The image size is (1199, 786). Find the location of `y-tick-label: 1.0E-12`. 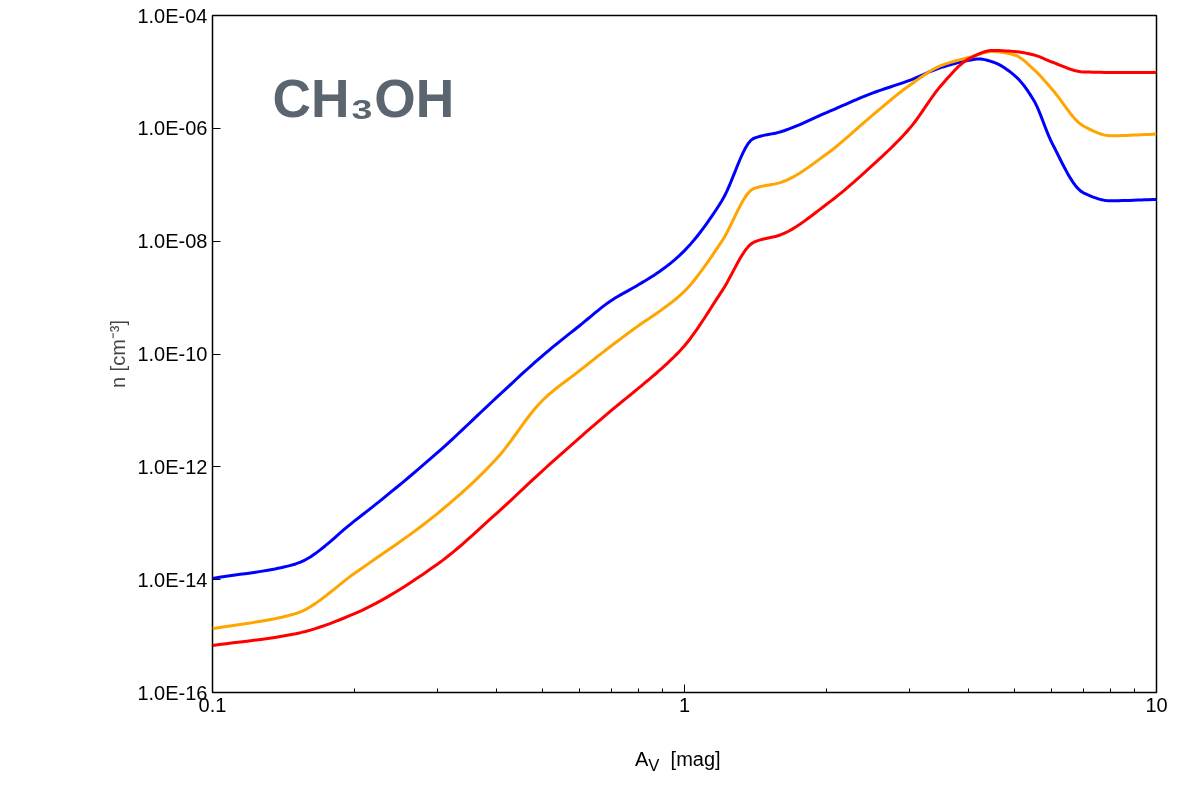

y-tick-label: 1.0E-12 is located at coordinates (172, 466).